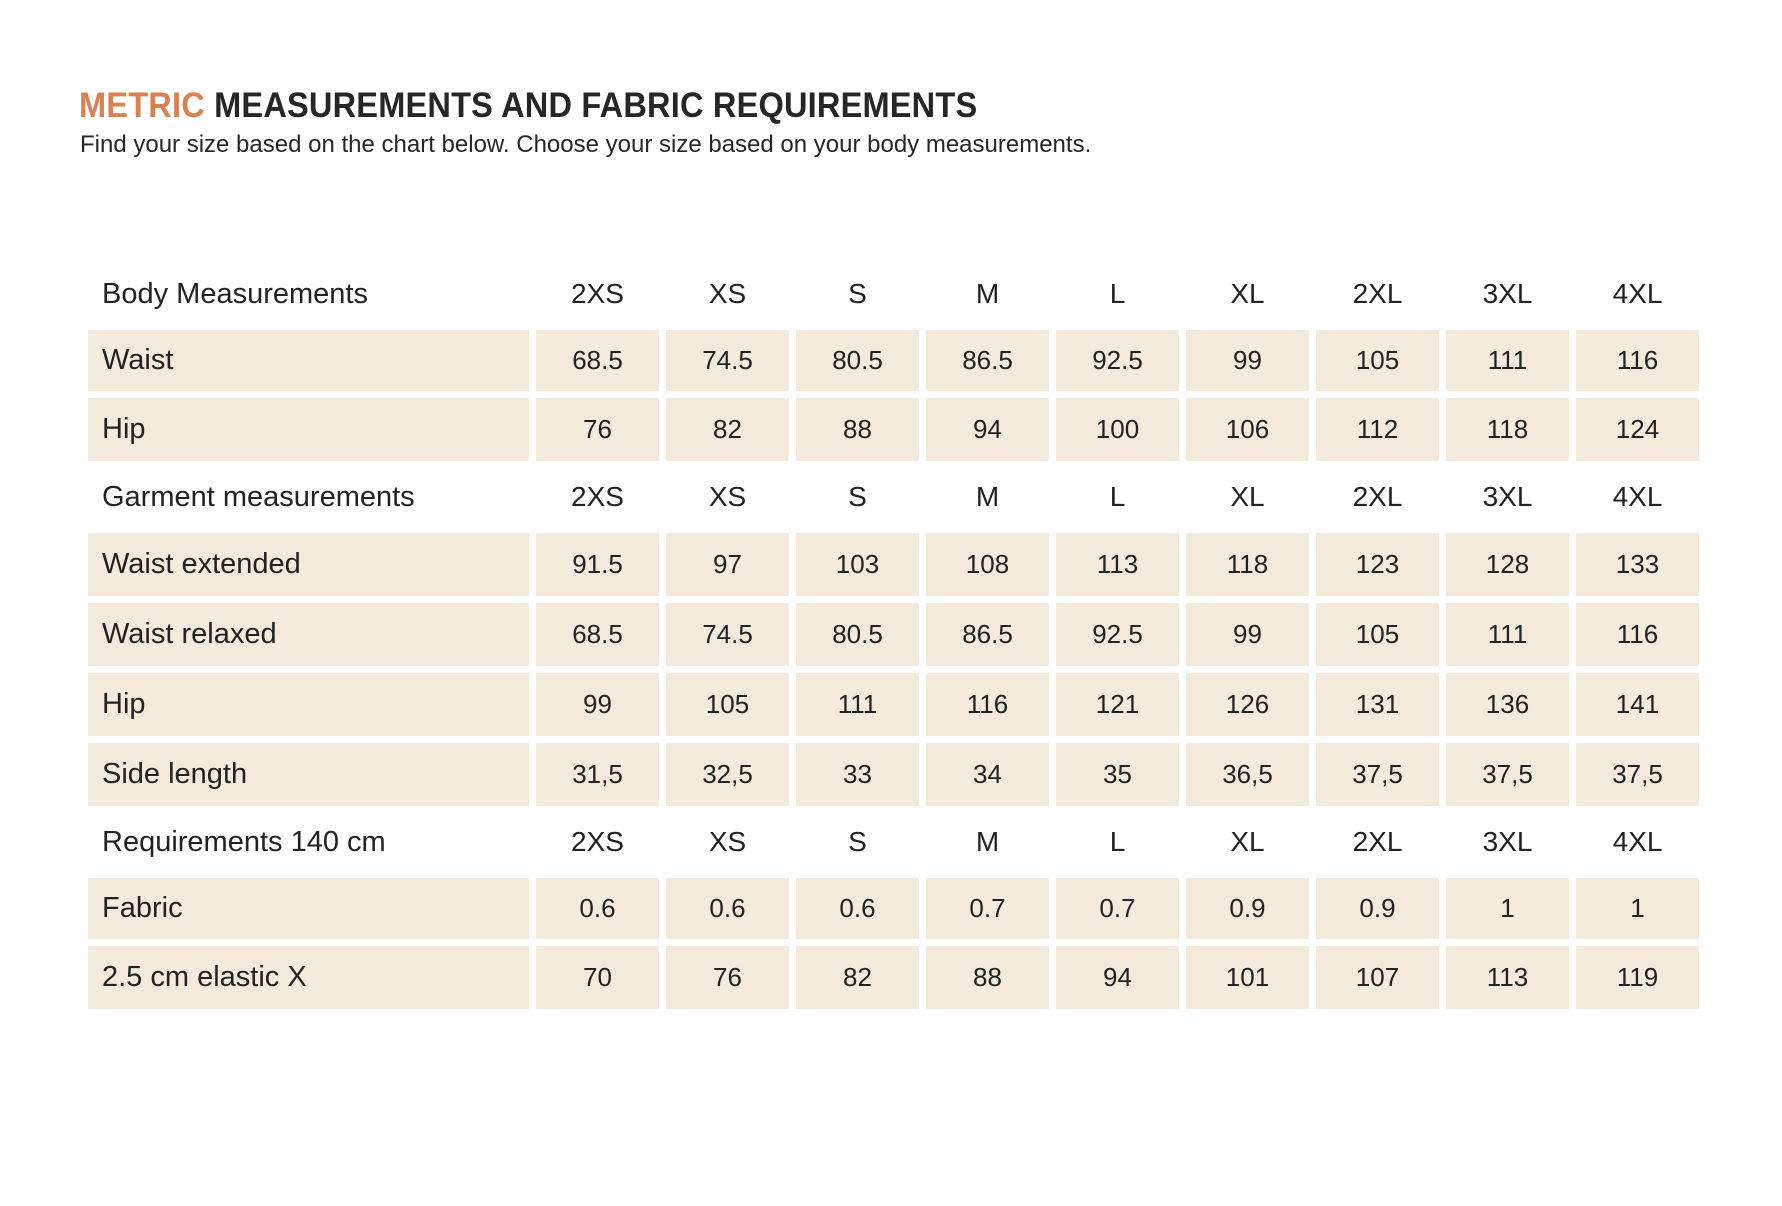  Describe the element at coordinates (727, 429) in the screenshot. I see `measurement-cell: 82` at that location.